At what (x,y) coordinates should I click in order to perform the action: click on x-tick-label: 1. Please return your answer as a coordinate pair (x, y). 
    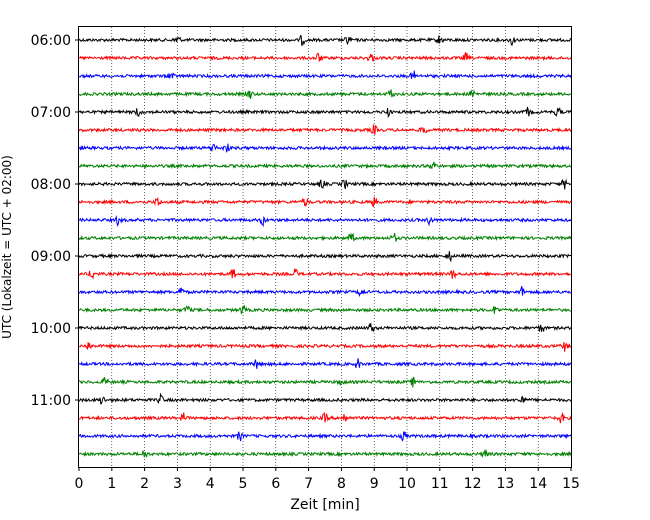
    Looking at the image, I should click on (111, 484).